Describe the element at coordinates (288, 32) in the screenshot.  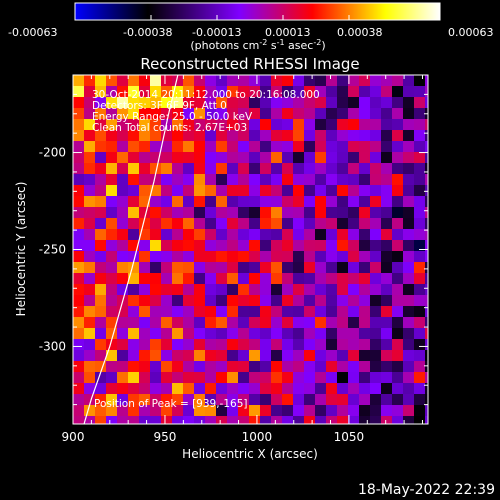
I see `colorbar-tick-label: 0.00013` at that location.